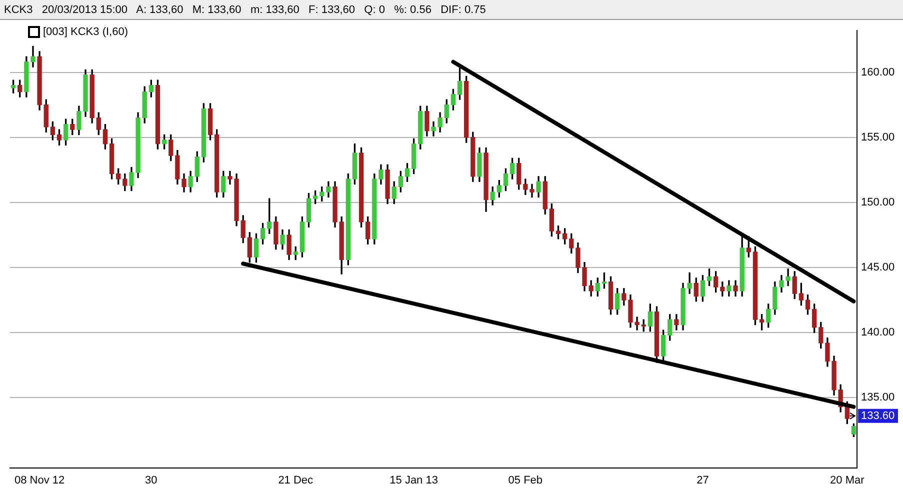 This screenshot has height=497, width=903. I want to click on x-tick-label: 20 Mar, so click(847, 480).